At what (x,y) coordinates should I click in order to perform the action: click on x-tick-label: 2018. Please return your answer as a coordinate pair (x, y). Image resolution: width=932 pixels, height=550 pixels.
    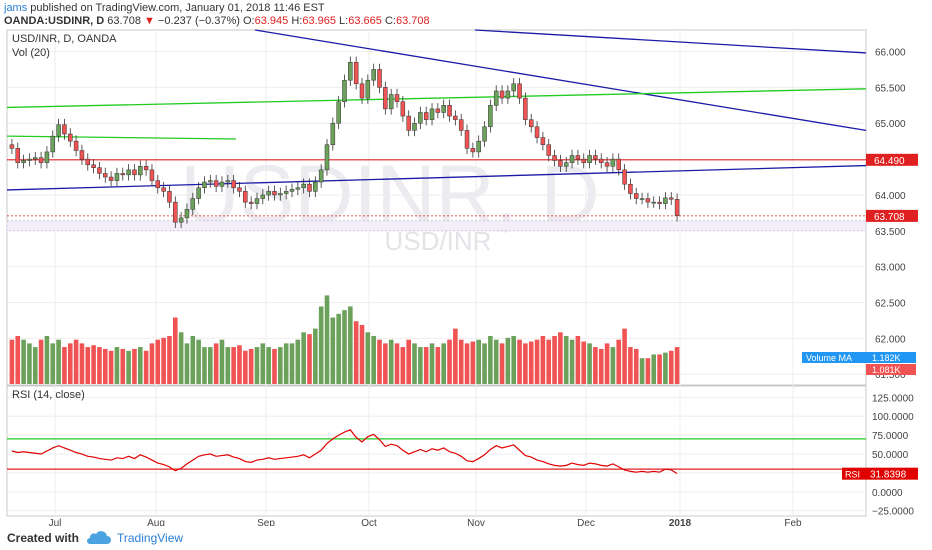
    Looking at the image, I should click on (680, 522).